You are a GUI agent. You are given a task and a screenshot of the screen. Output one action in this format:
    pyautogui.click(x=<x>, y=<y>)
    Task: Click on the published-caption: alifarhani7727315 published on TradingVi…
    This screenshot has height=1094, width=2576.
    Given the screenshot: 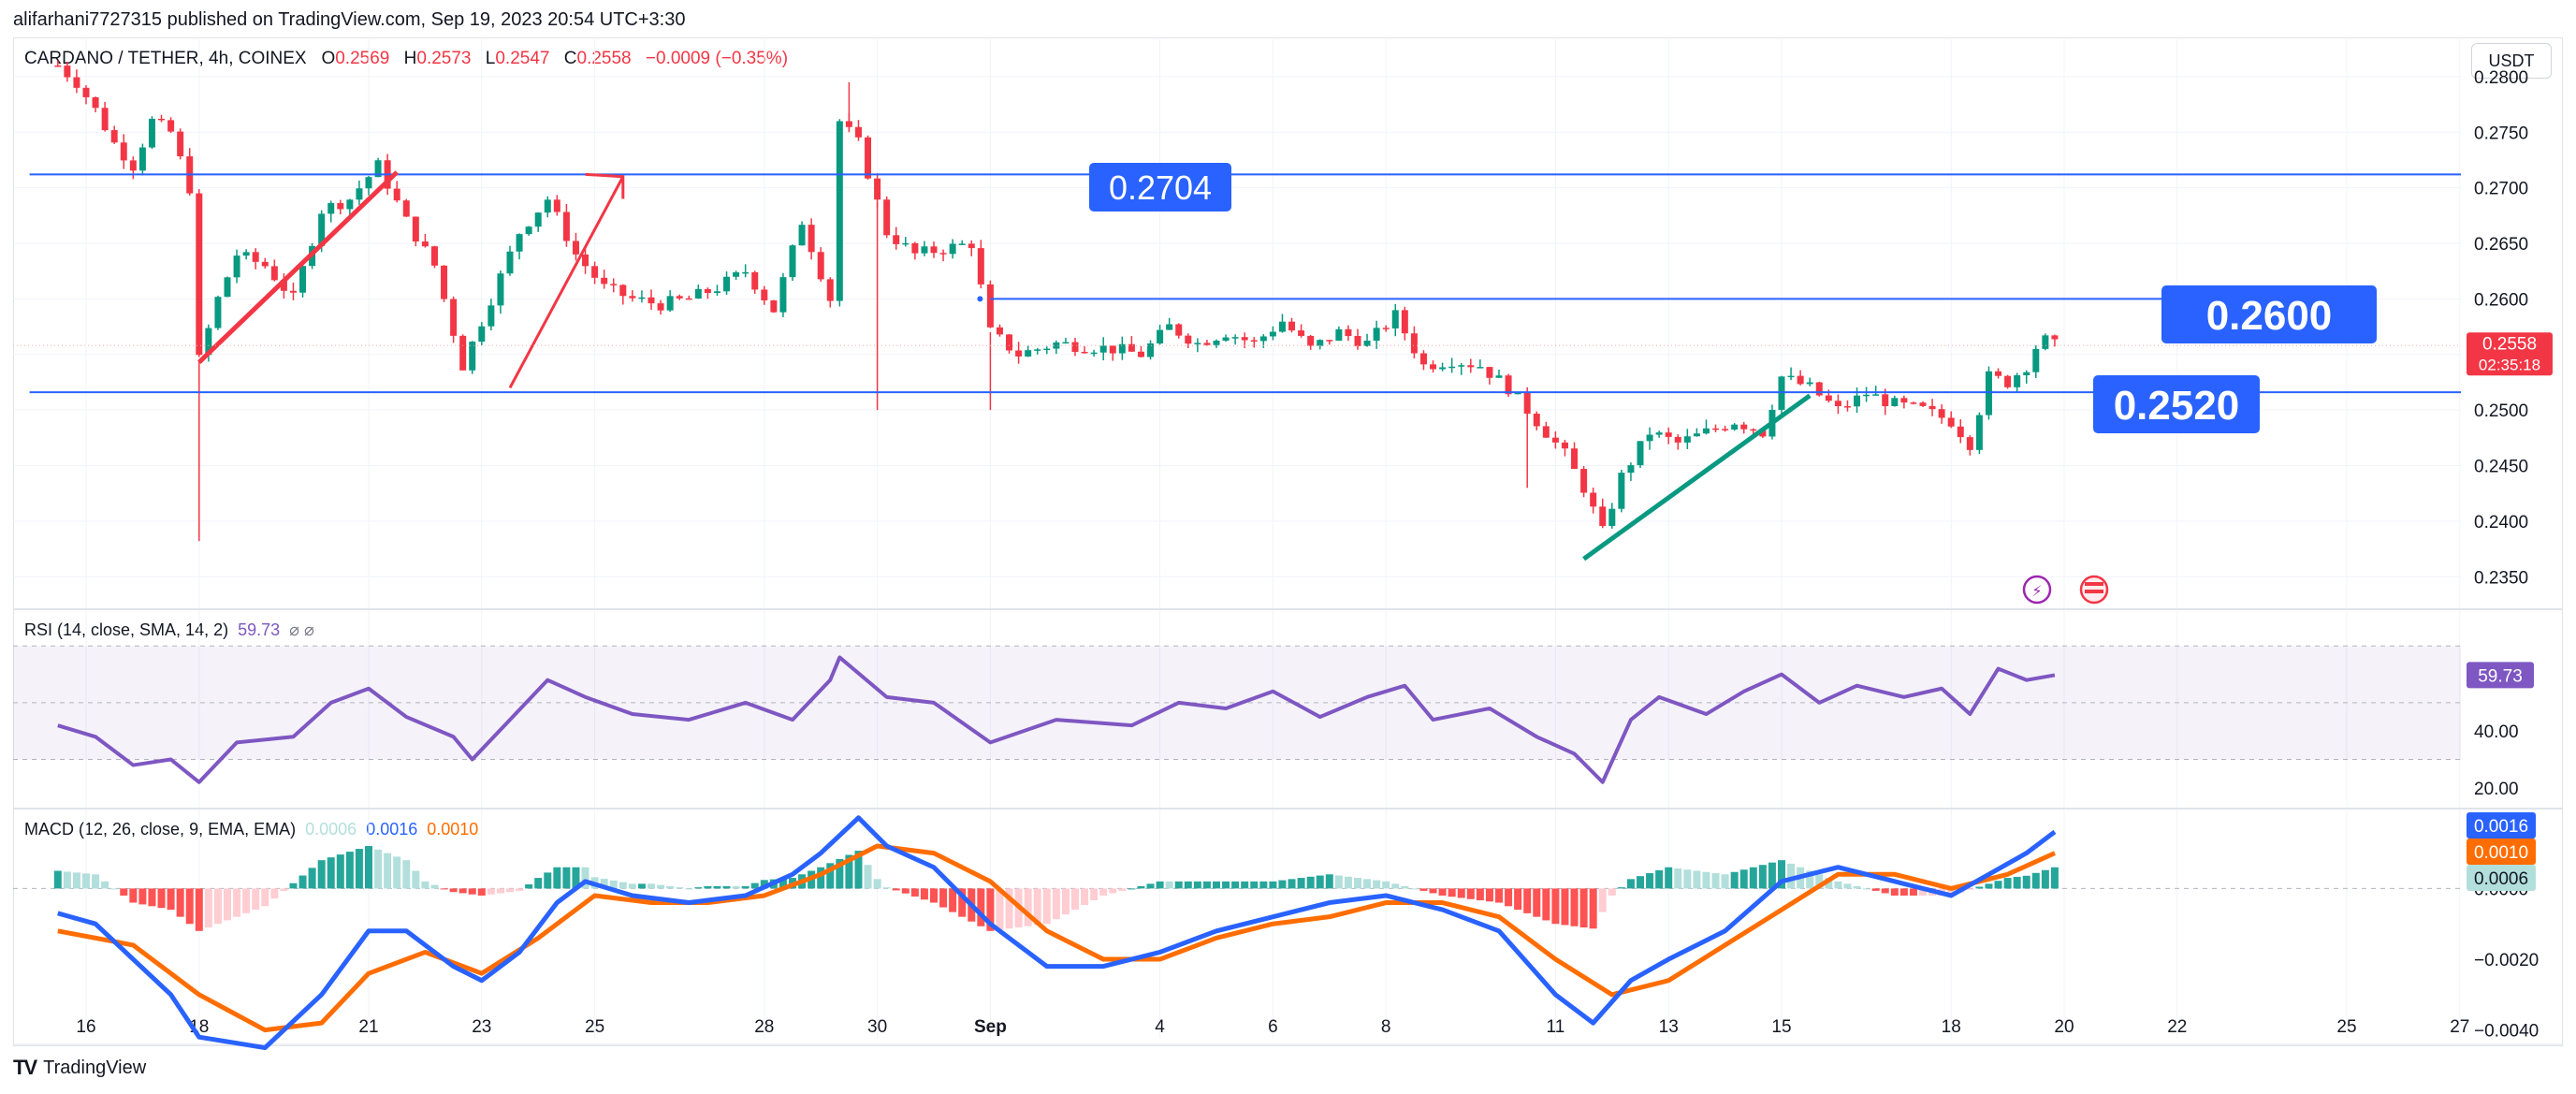 What is the action you would take?
    pyautogui.click(x=349, y=19)
    